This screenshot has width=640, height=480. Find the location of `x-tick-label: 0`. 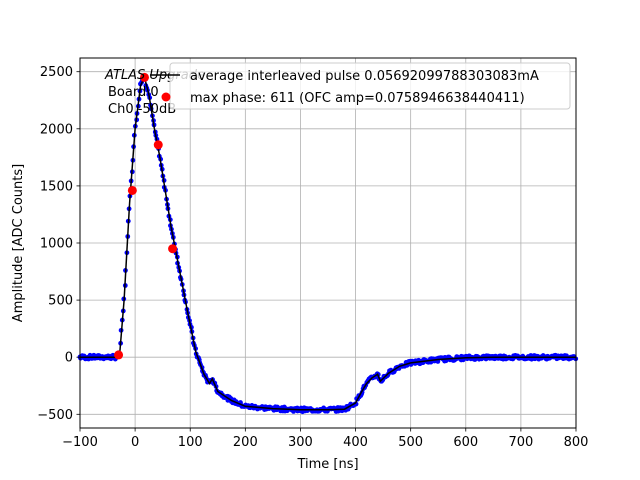

x-tick-label: 0 is located at coordinates (135, 442).